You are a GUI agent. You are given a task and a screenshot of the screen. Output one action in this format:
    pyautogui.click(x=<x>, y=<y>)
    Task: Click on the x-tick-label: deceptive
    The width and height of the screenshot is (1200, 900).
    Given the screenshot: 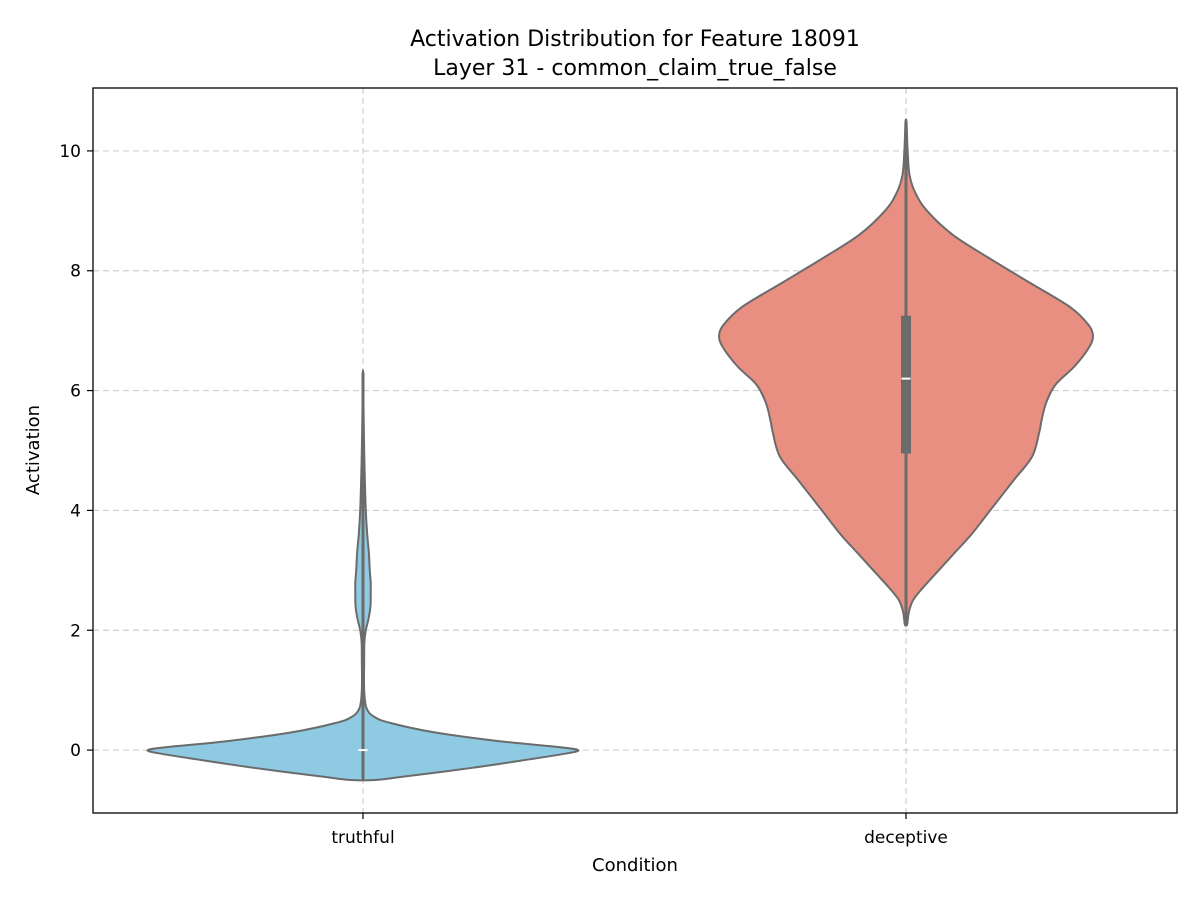 What is the action you would take?
    pyautogui.click(x=906, y=838)
    